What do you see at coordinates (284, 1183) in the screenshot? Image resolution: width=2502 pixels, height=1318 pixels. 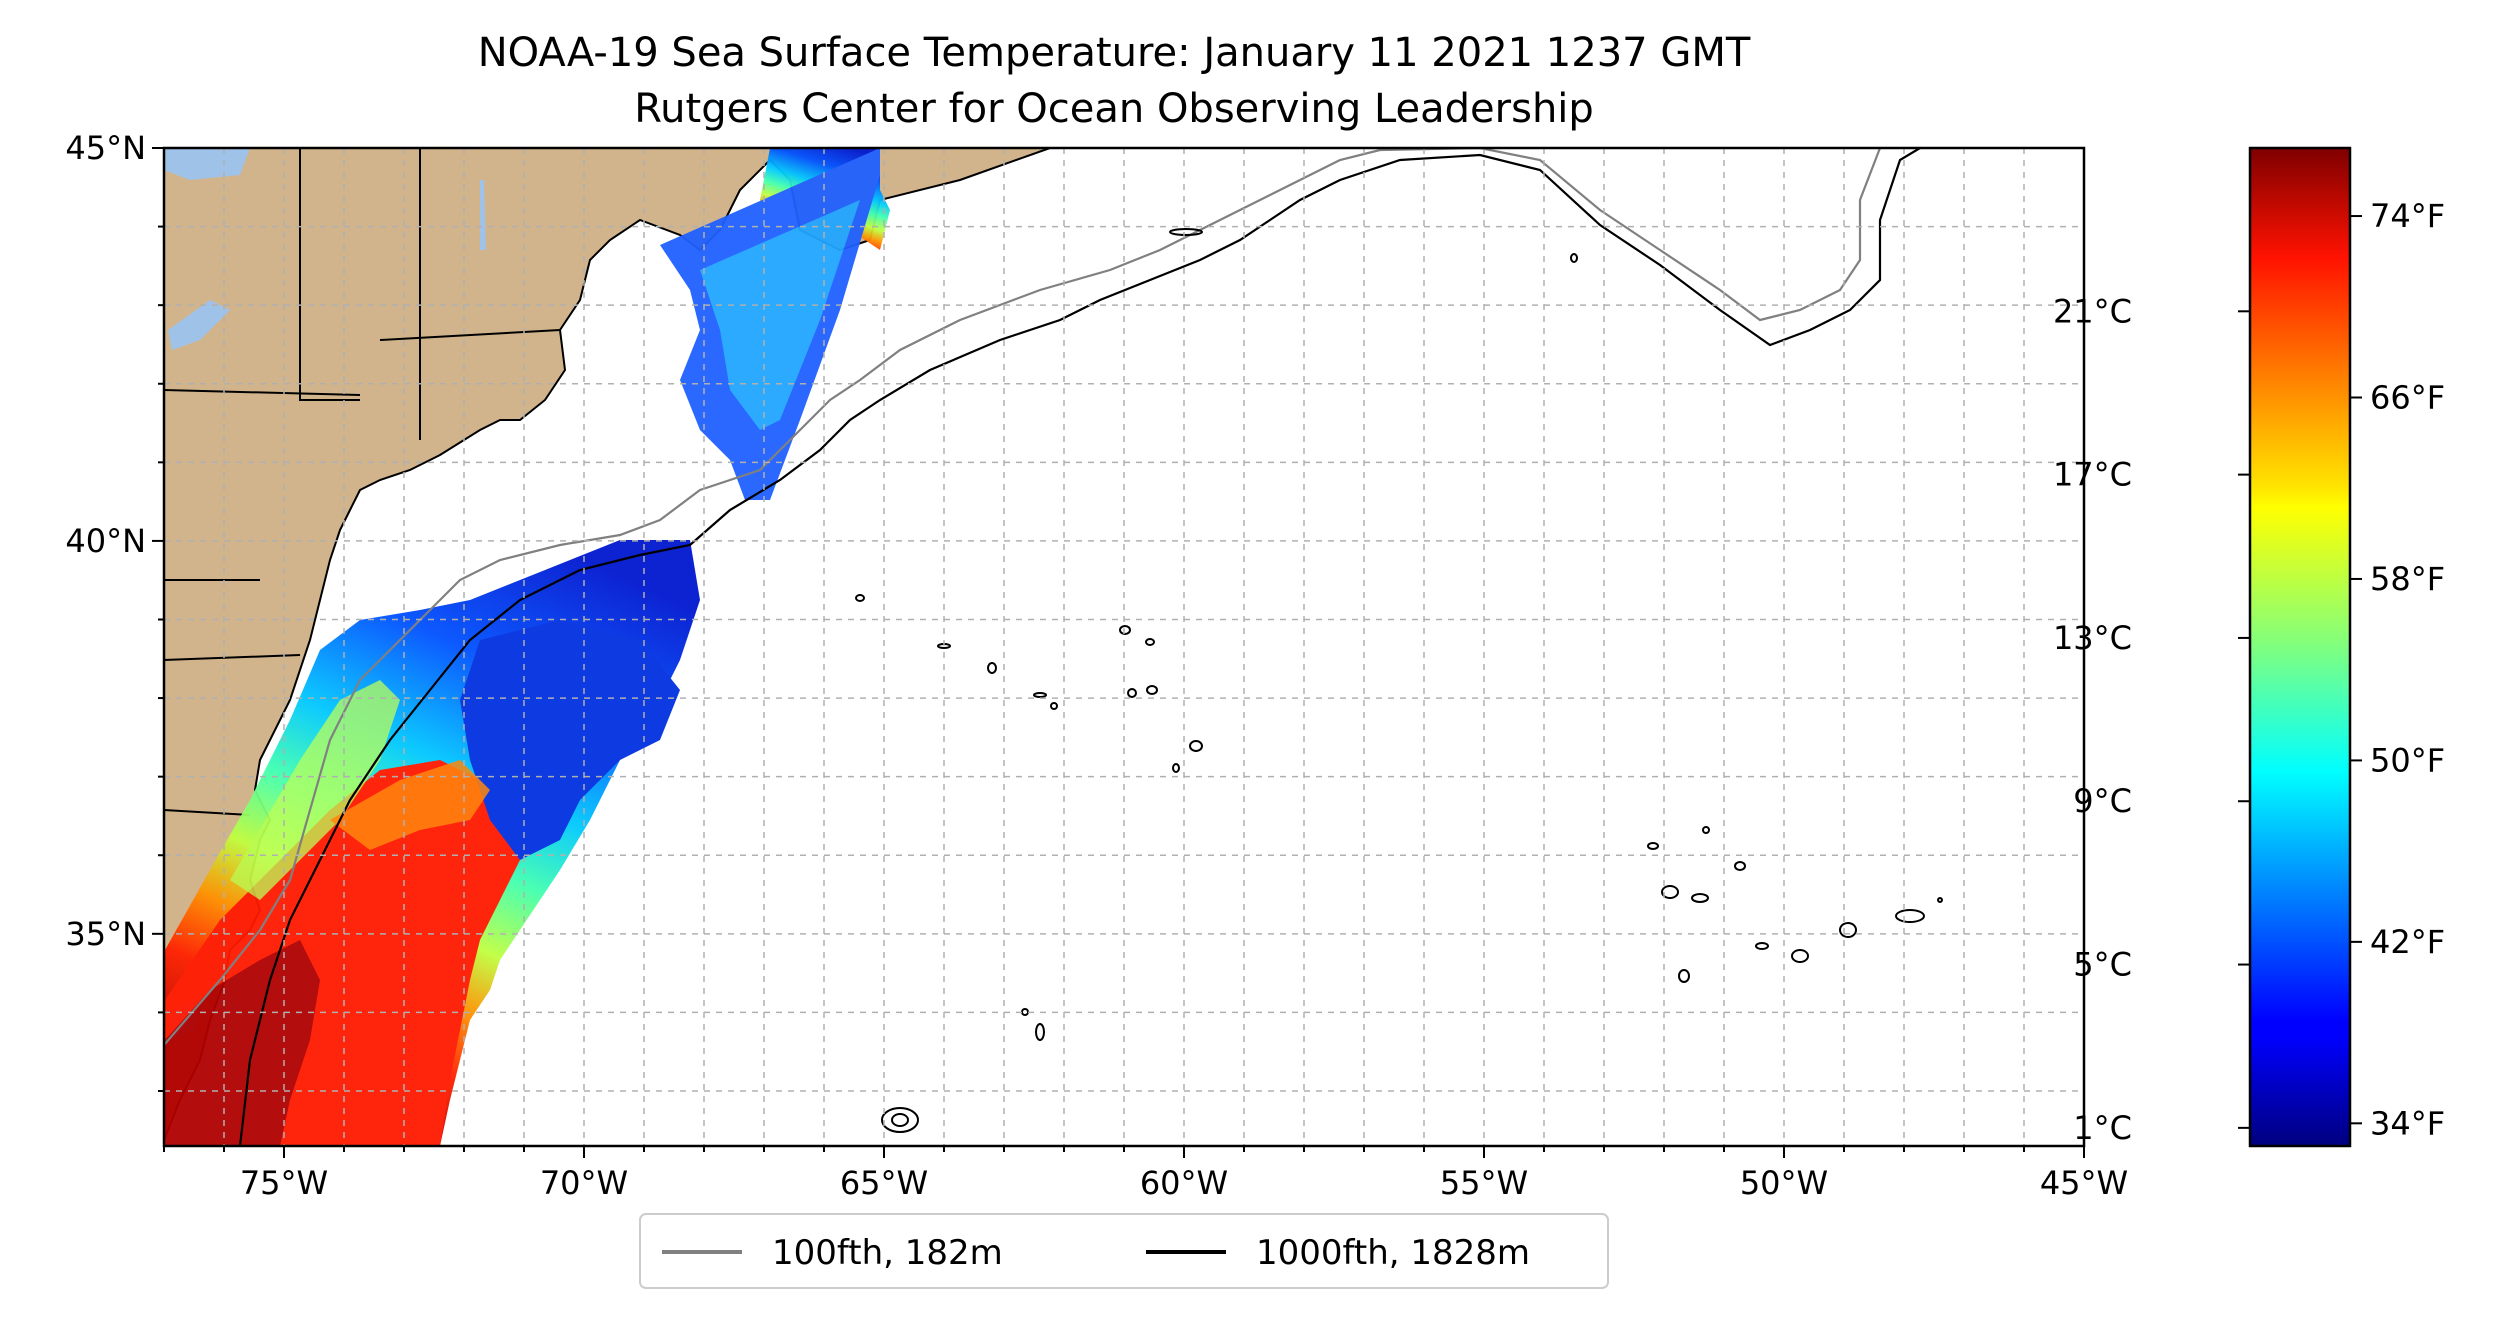 I see `lon-tick-label: 75°W` at bounding box center [284, 1183].